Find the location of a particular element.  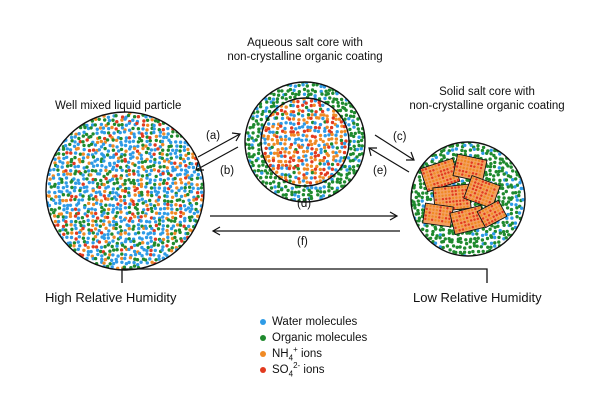

transition-label-a: (a) is located at coordinates (213, 136).